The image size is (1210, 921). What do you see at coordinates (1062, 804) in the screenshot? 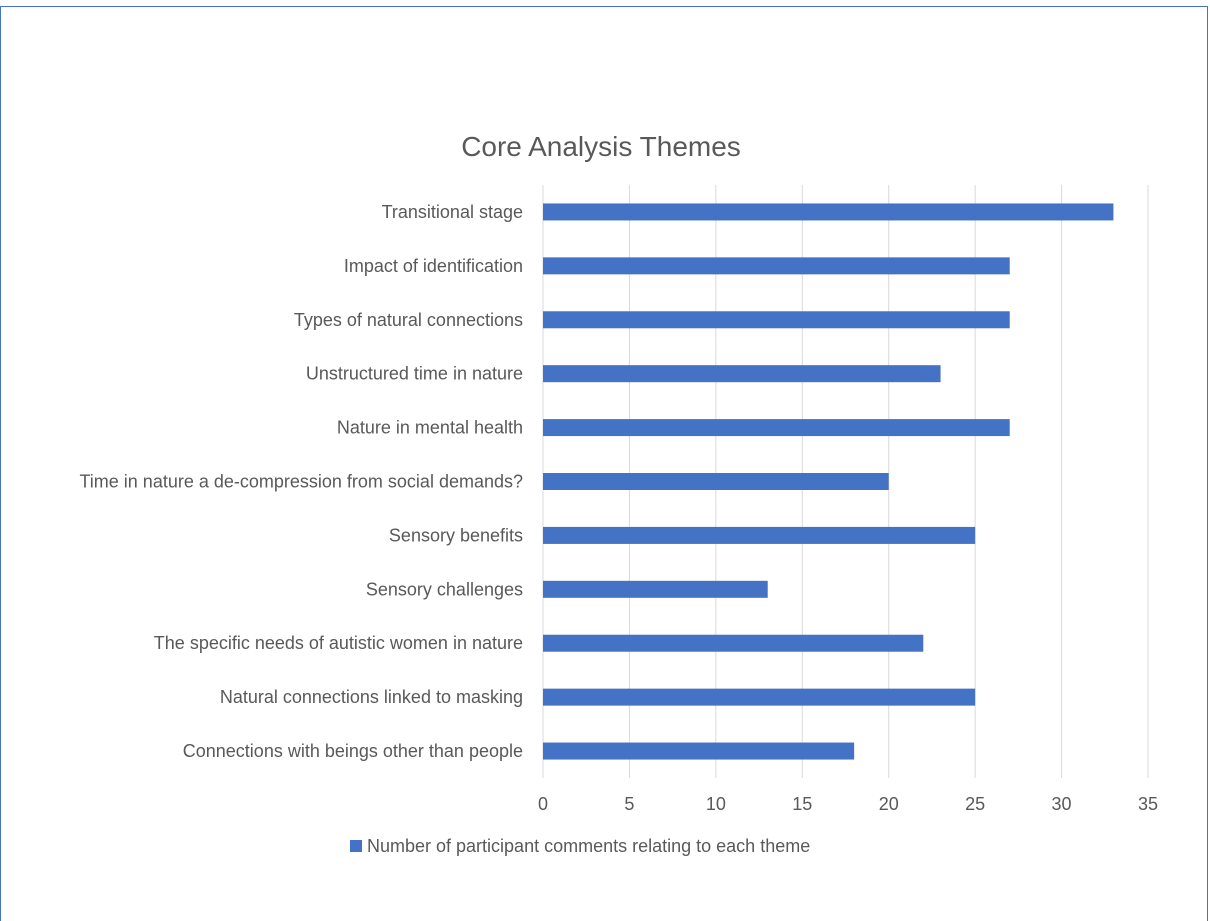
I see `x-tick-label: 30` at bounding box center [1062, 804].